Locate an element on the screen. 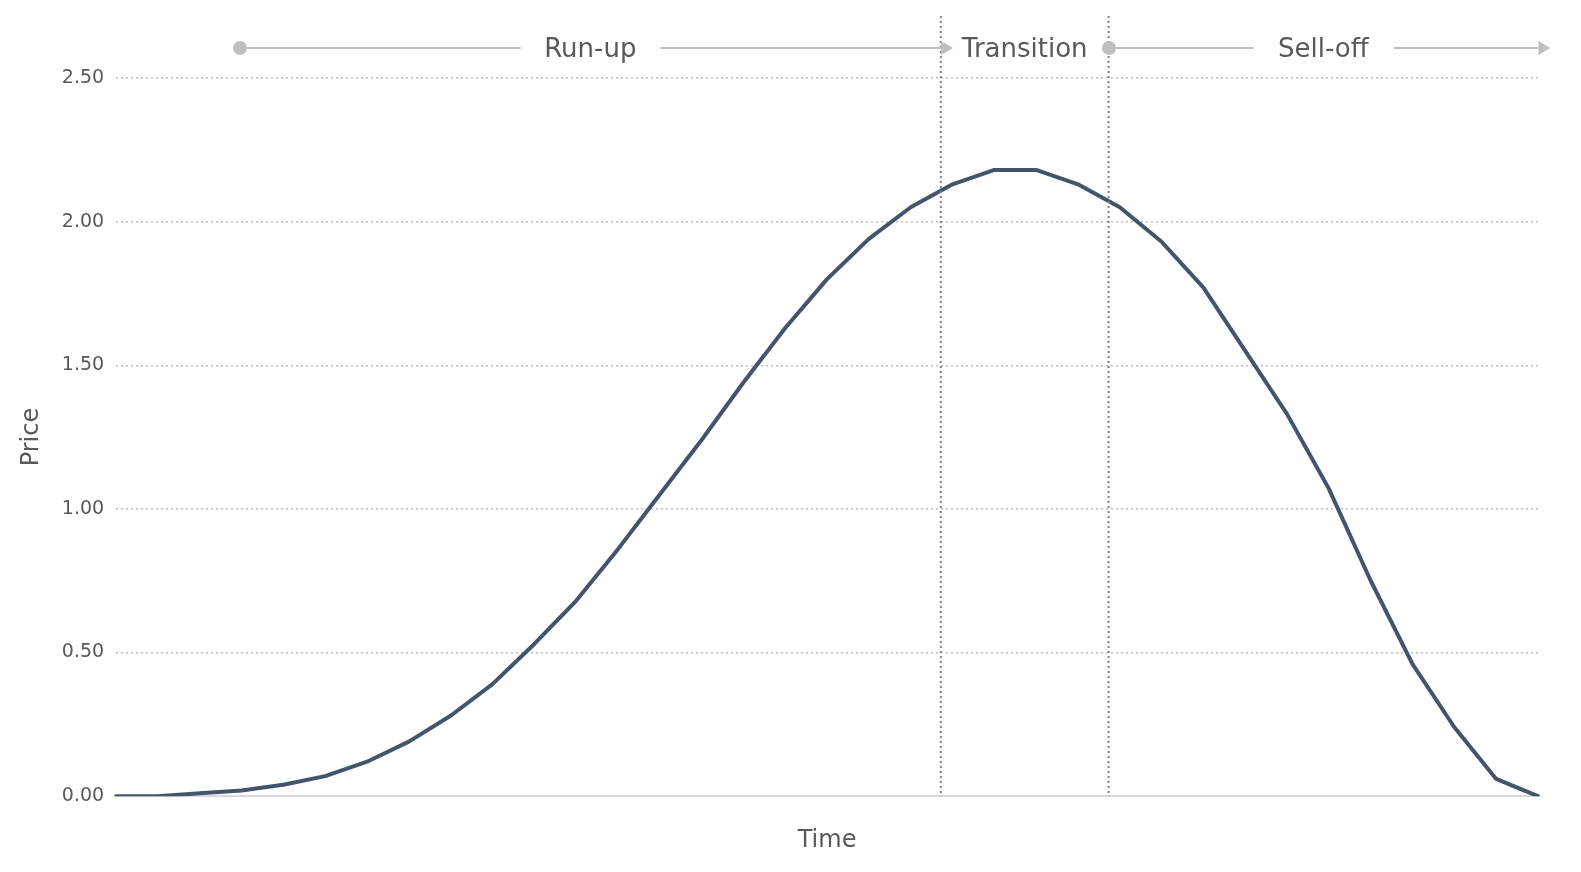  y-tick-label: 2.00 is located at coordinates (83, 219).